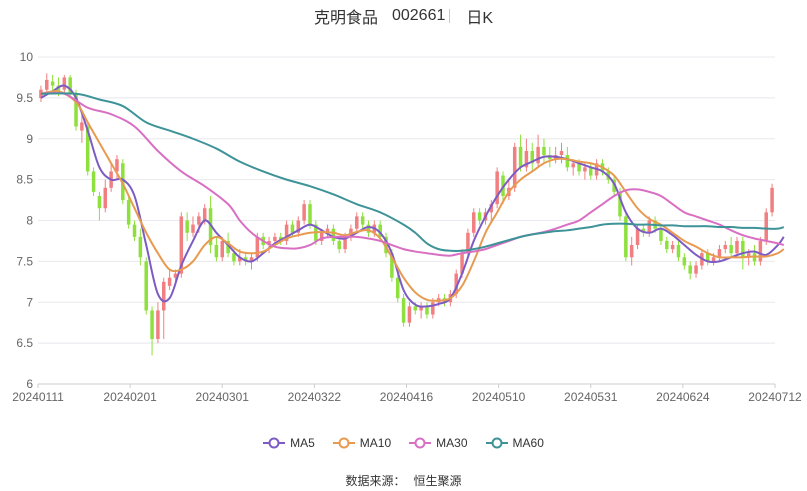 The image size is (807, 491). What do you see at coordinates (480, 18) in the screenshot?
I see `period-label: 日K` at bounding box center [480, 18].